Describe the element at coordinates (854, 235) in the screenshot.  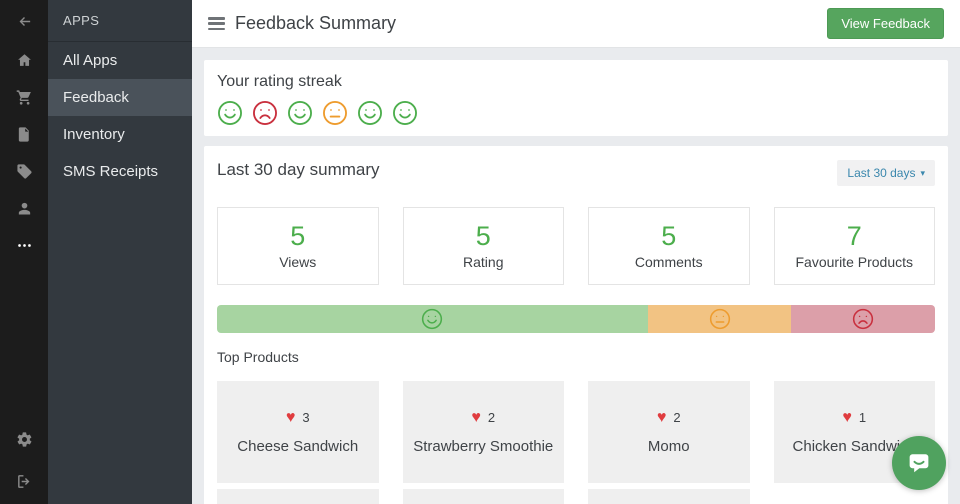
I see `stat-value: 7` at that location.